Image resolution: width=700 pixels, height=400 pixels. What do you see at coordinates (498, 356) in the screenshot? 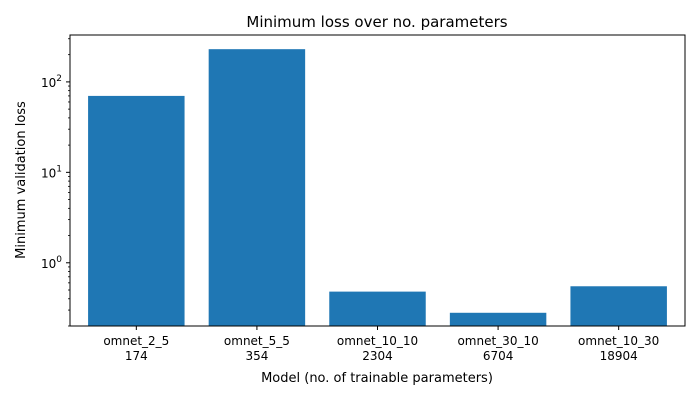
I see `x-tick-label-params: 6704` at bounding box center [498, 356].